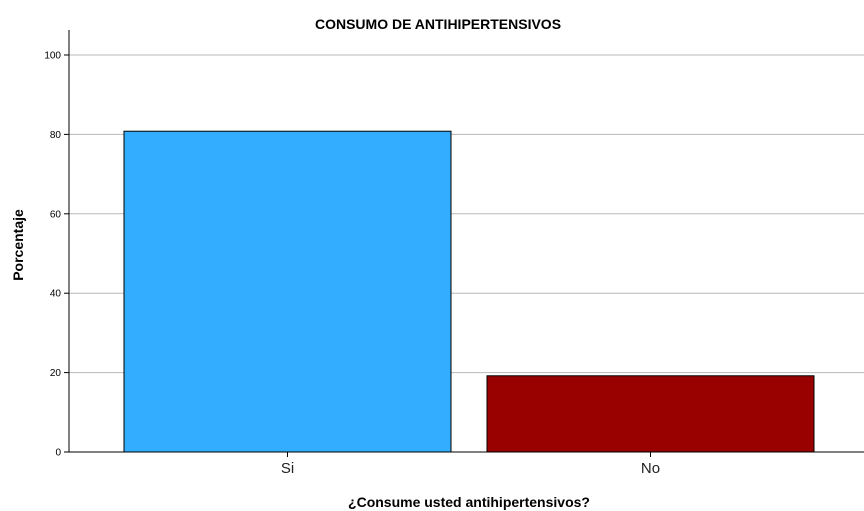 The width and height of the screenshot is (864, 511). Describe the element at coordinates (56, 294) in the screenshot. I see `y-tick-label: 40` at that location.